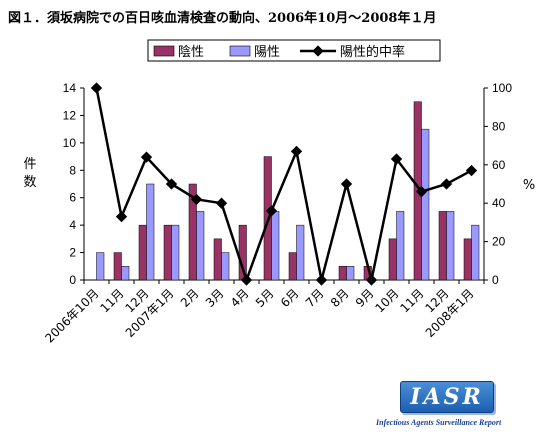 This screenshot has width=553, height=445. I want to click on chart-title: 図１．須坂病院での百日咳血清検査の動向、2006年10月～2008年１月, so click(222, 18).